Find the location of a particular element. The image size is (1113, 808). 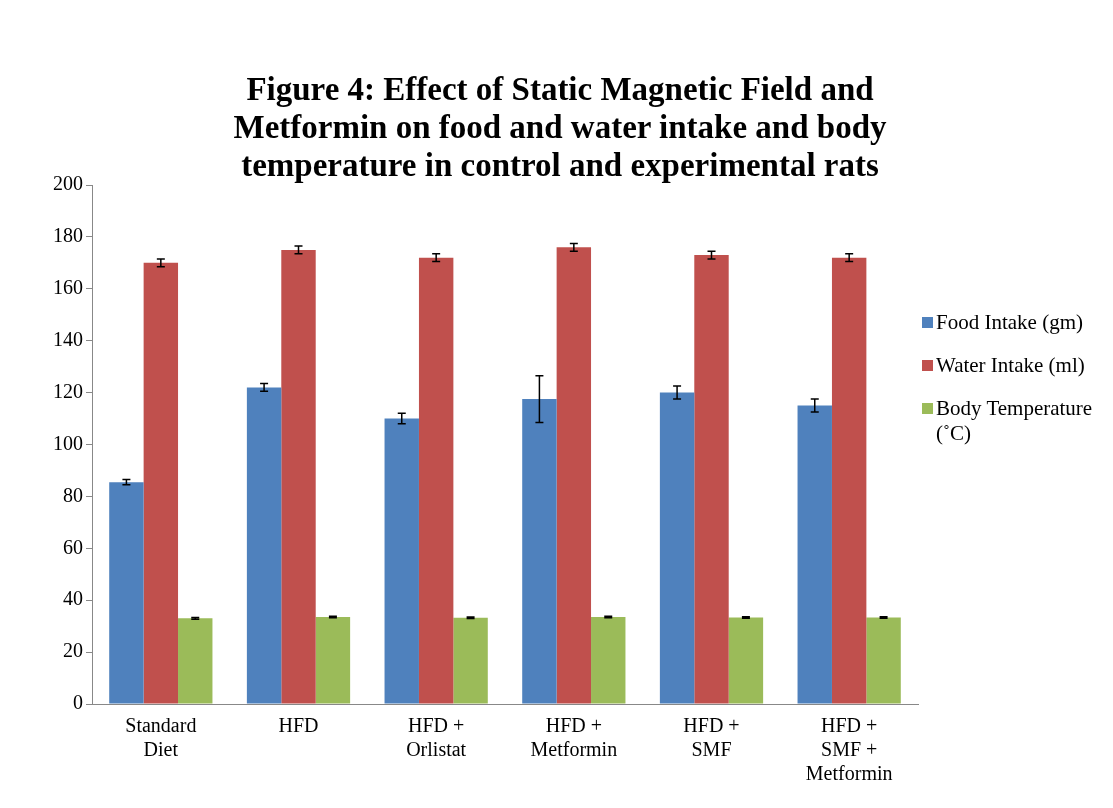

legend-label: Body Temperature (˚C) is located at coordinates (1015, 421).